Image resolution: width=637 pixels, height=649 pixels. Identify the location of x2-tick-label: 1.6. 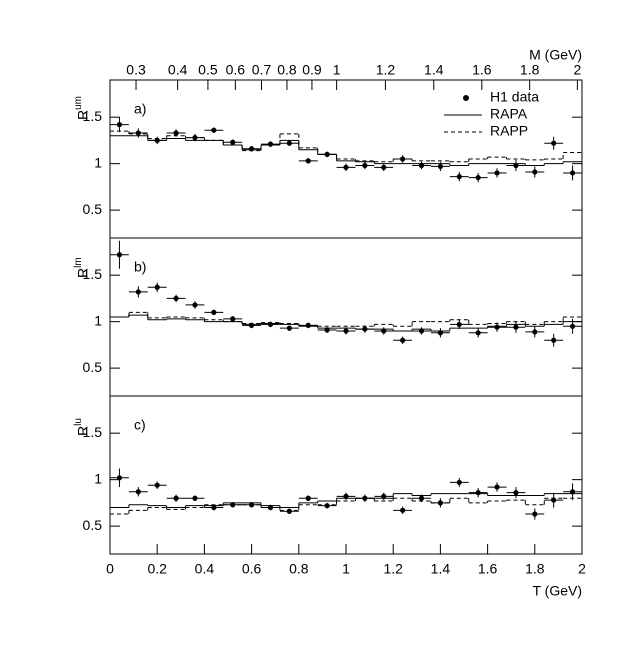
(482, 70).